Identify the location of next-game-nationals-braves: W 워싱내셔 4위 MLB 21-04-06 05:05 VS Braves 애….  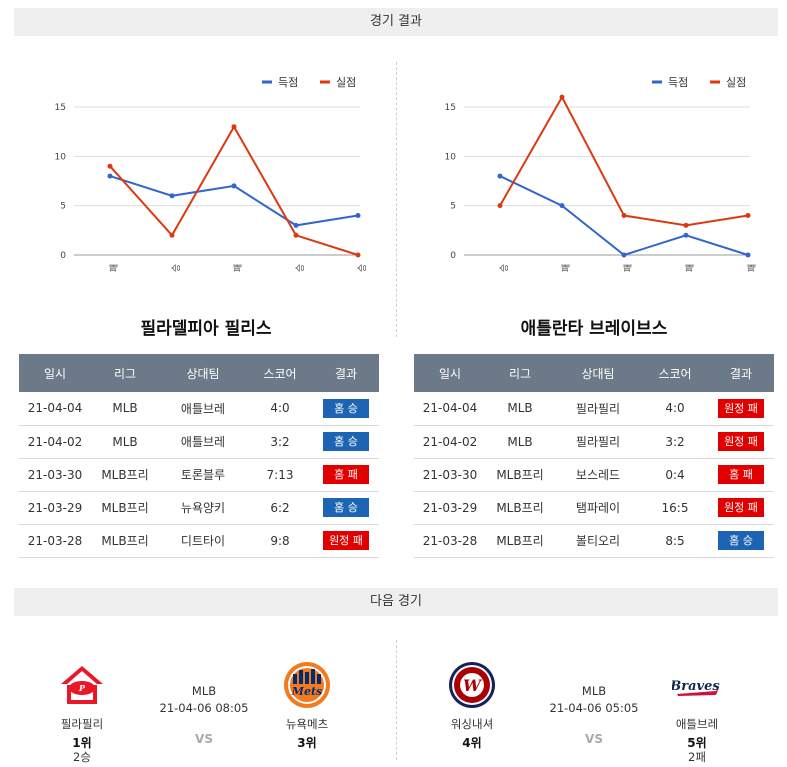
(594, 707).